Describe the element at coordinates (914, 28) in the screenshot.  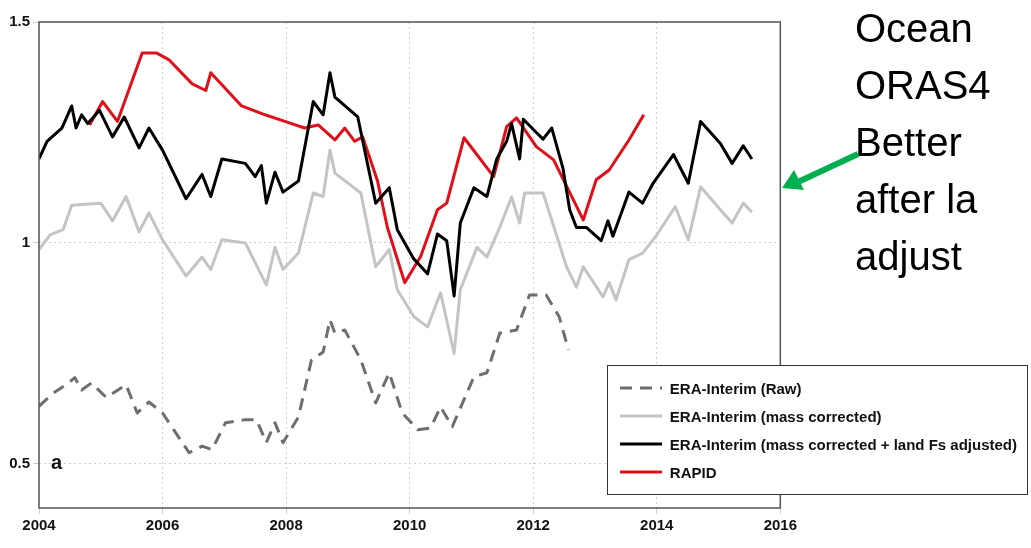
I see `text: Ocean` at that location.